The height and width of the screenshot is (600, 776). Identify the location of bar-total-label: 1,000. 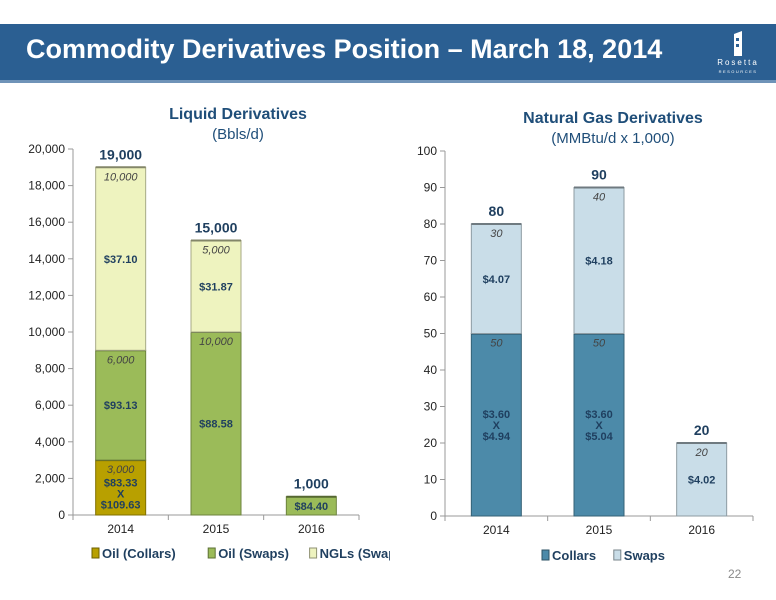
(311, 484).